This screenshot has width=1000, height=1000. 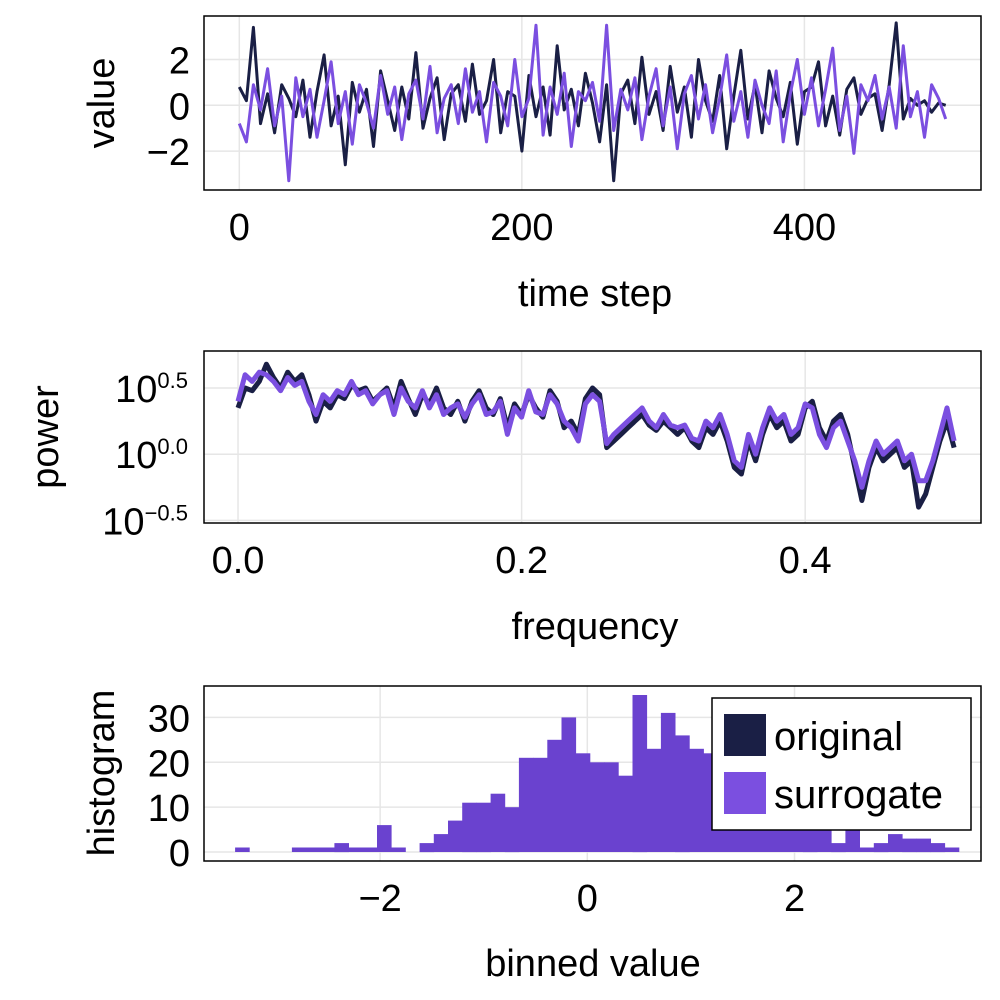 What do you see at coordinates (166, 512) in the screenshot?
I see `y-tick-exponent: −0.5` at bounding box center [166, 512].